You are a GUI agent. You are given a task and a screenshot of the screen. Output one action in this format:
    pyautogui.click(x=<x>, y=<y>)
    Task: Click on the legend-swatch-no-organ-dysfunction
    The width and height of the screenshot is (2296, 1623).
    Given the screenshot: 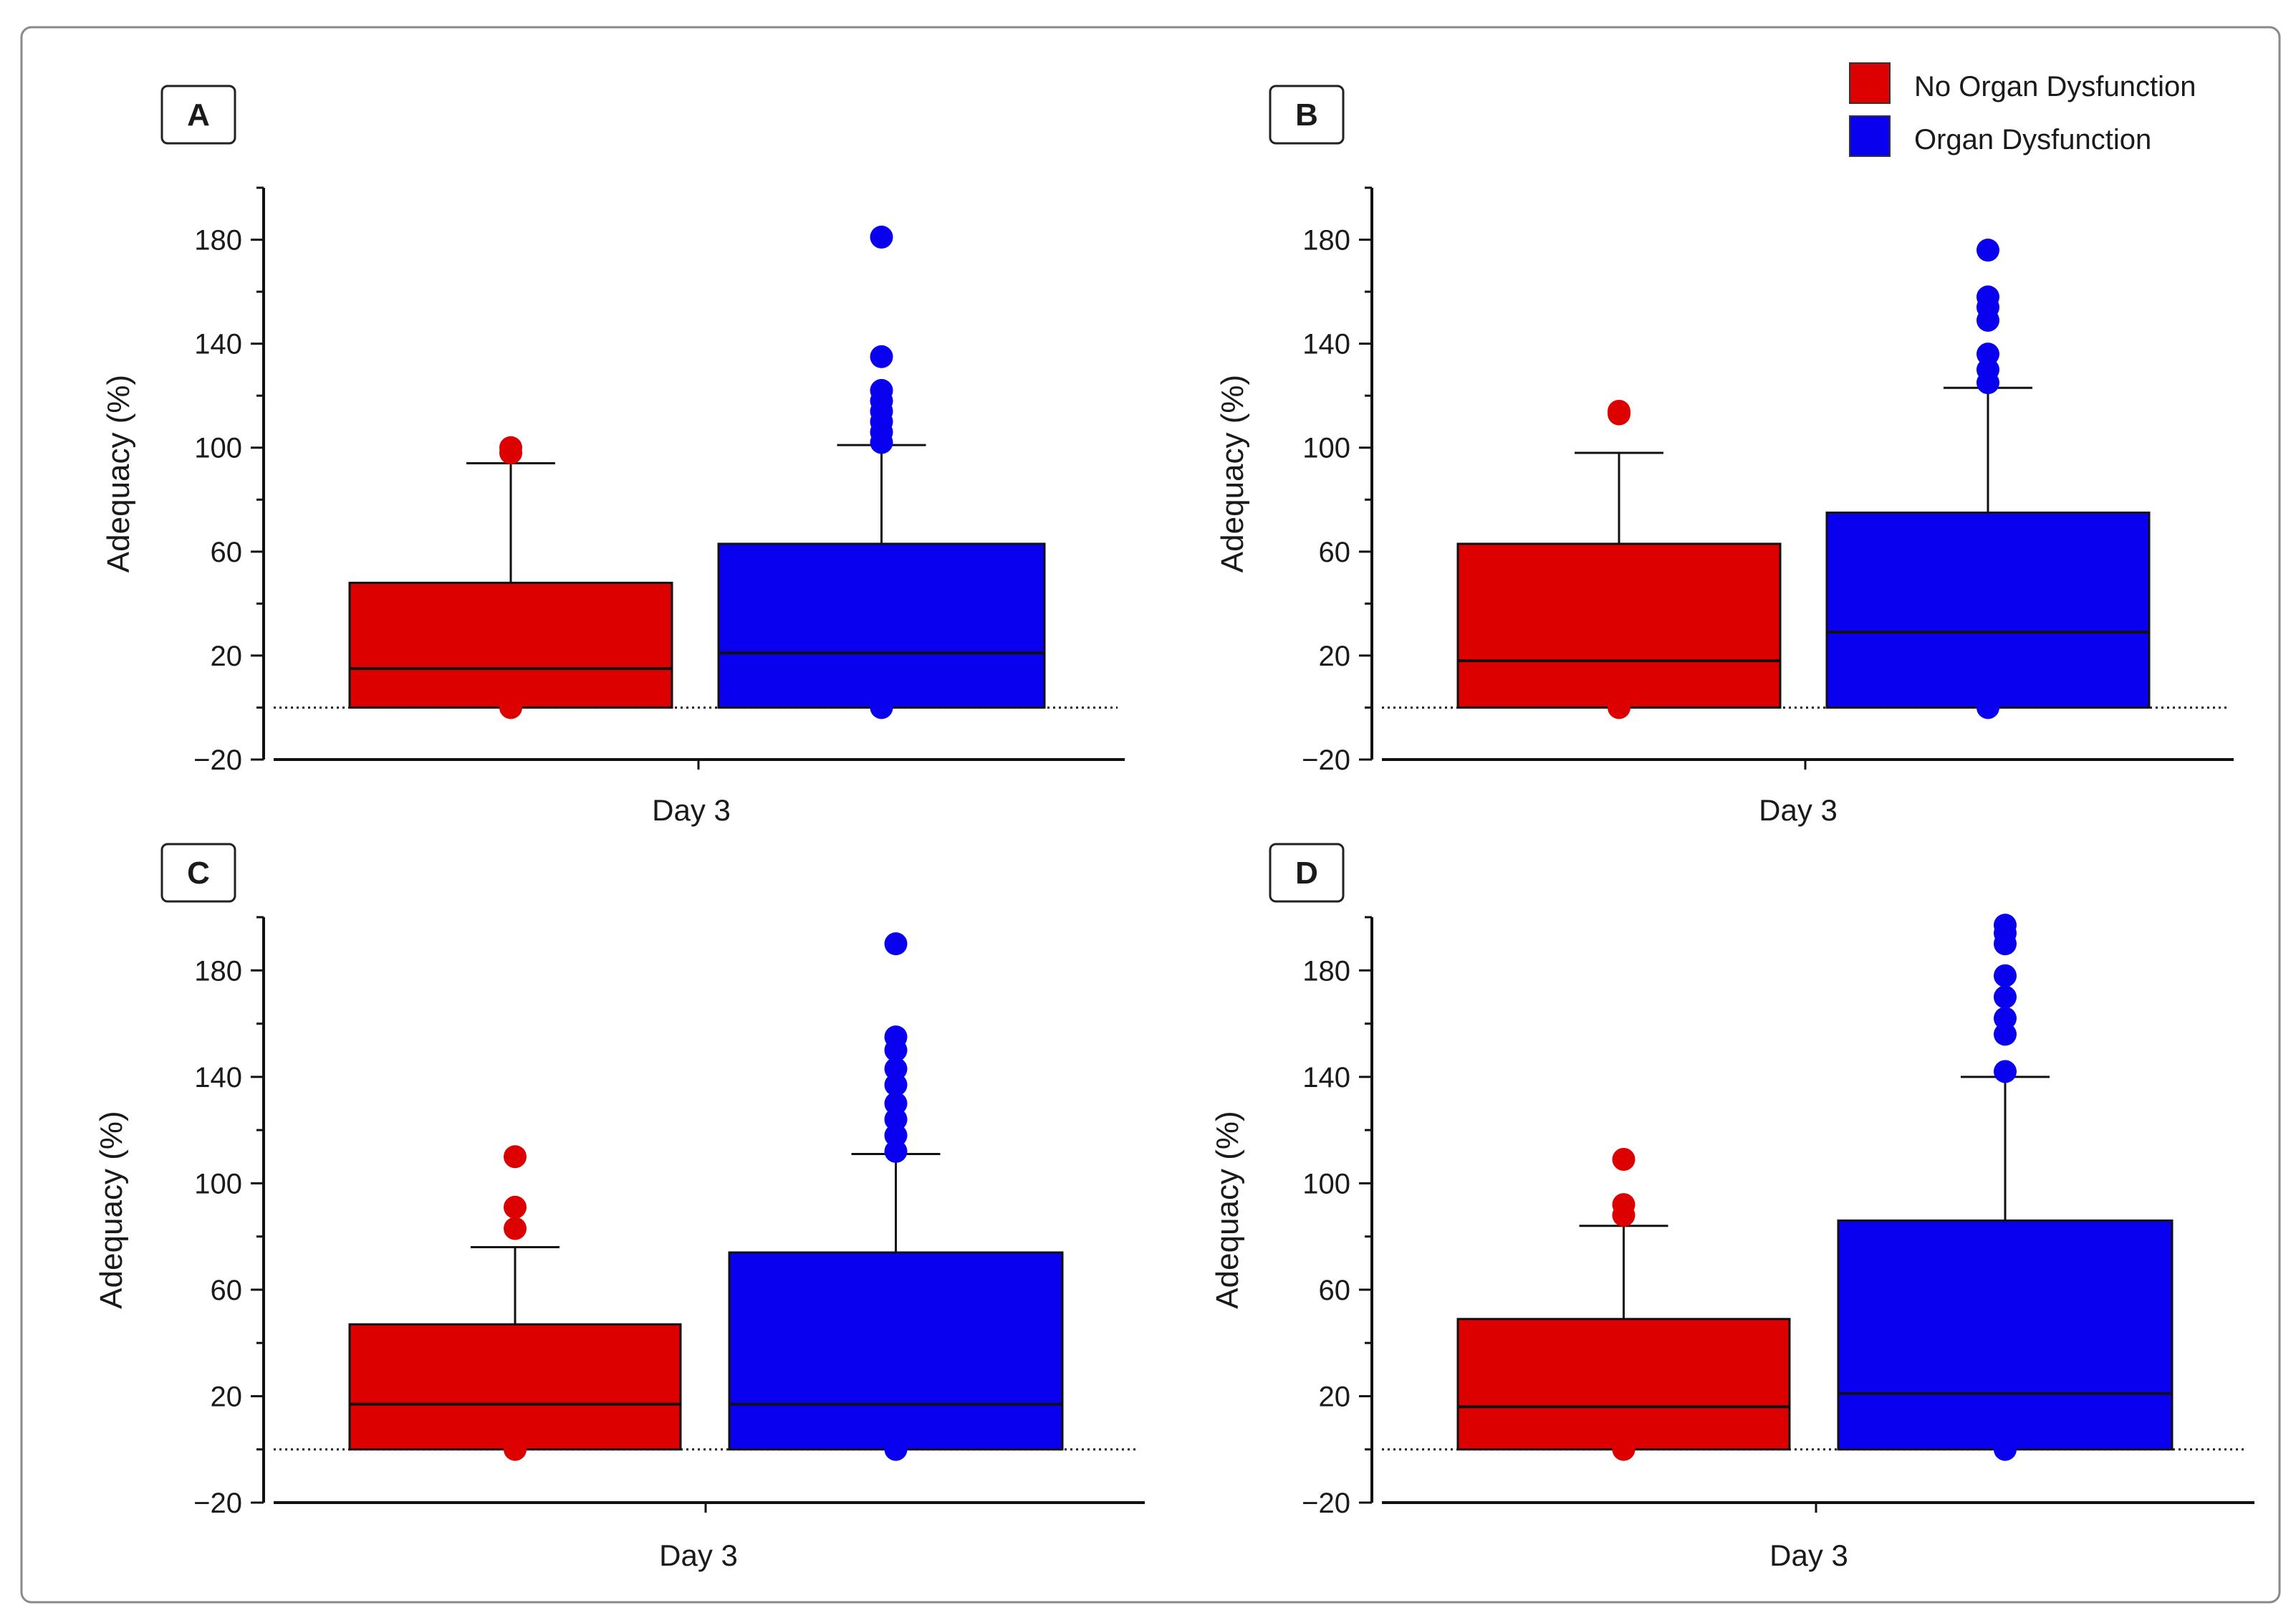 What is the action you would take?
    pyautogui.click(x=1870, y=83)
    